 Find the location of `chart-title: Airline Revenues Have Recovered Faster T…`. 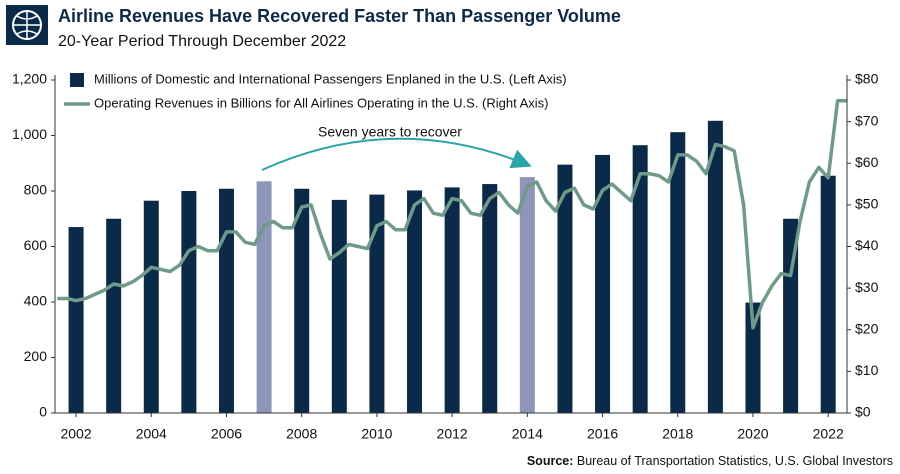

chart-title: Airline Revenues Have Recovered Faster T… is located at coordinates (339, 16).